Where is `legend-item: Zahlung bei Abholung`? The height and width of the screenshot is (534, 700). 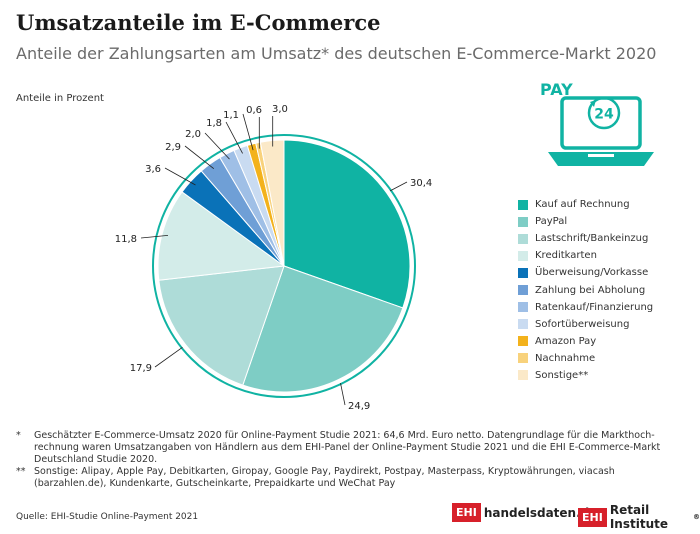
legend-item: Zahlung bei Abholung is located at coordinates (585, 289).